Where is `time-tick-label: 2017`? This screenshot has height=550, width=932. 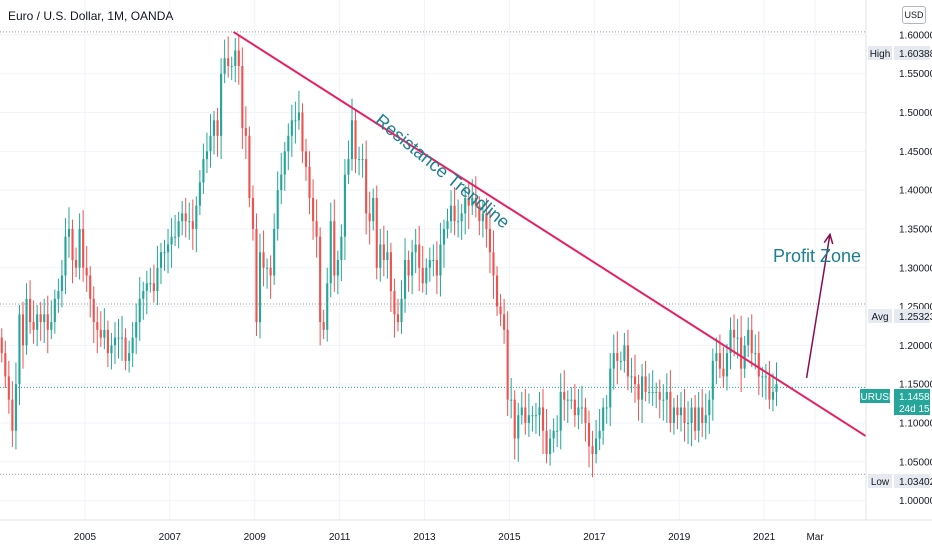 time-tick-label: 2017 is located at coordinates (594, 537).